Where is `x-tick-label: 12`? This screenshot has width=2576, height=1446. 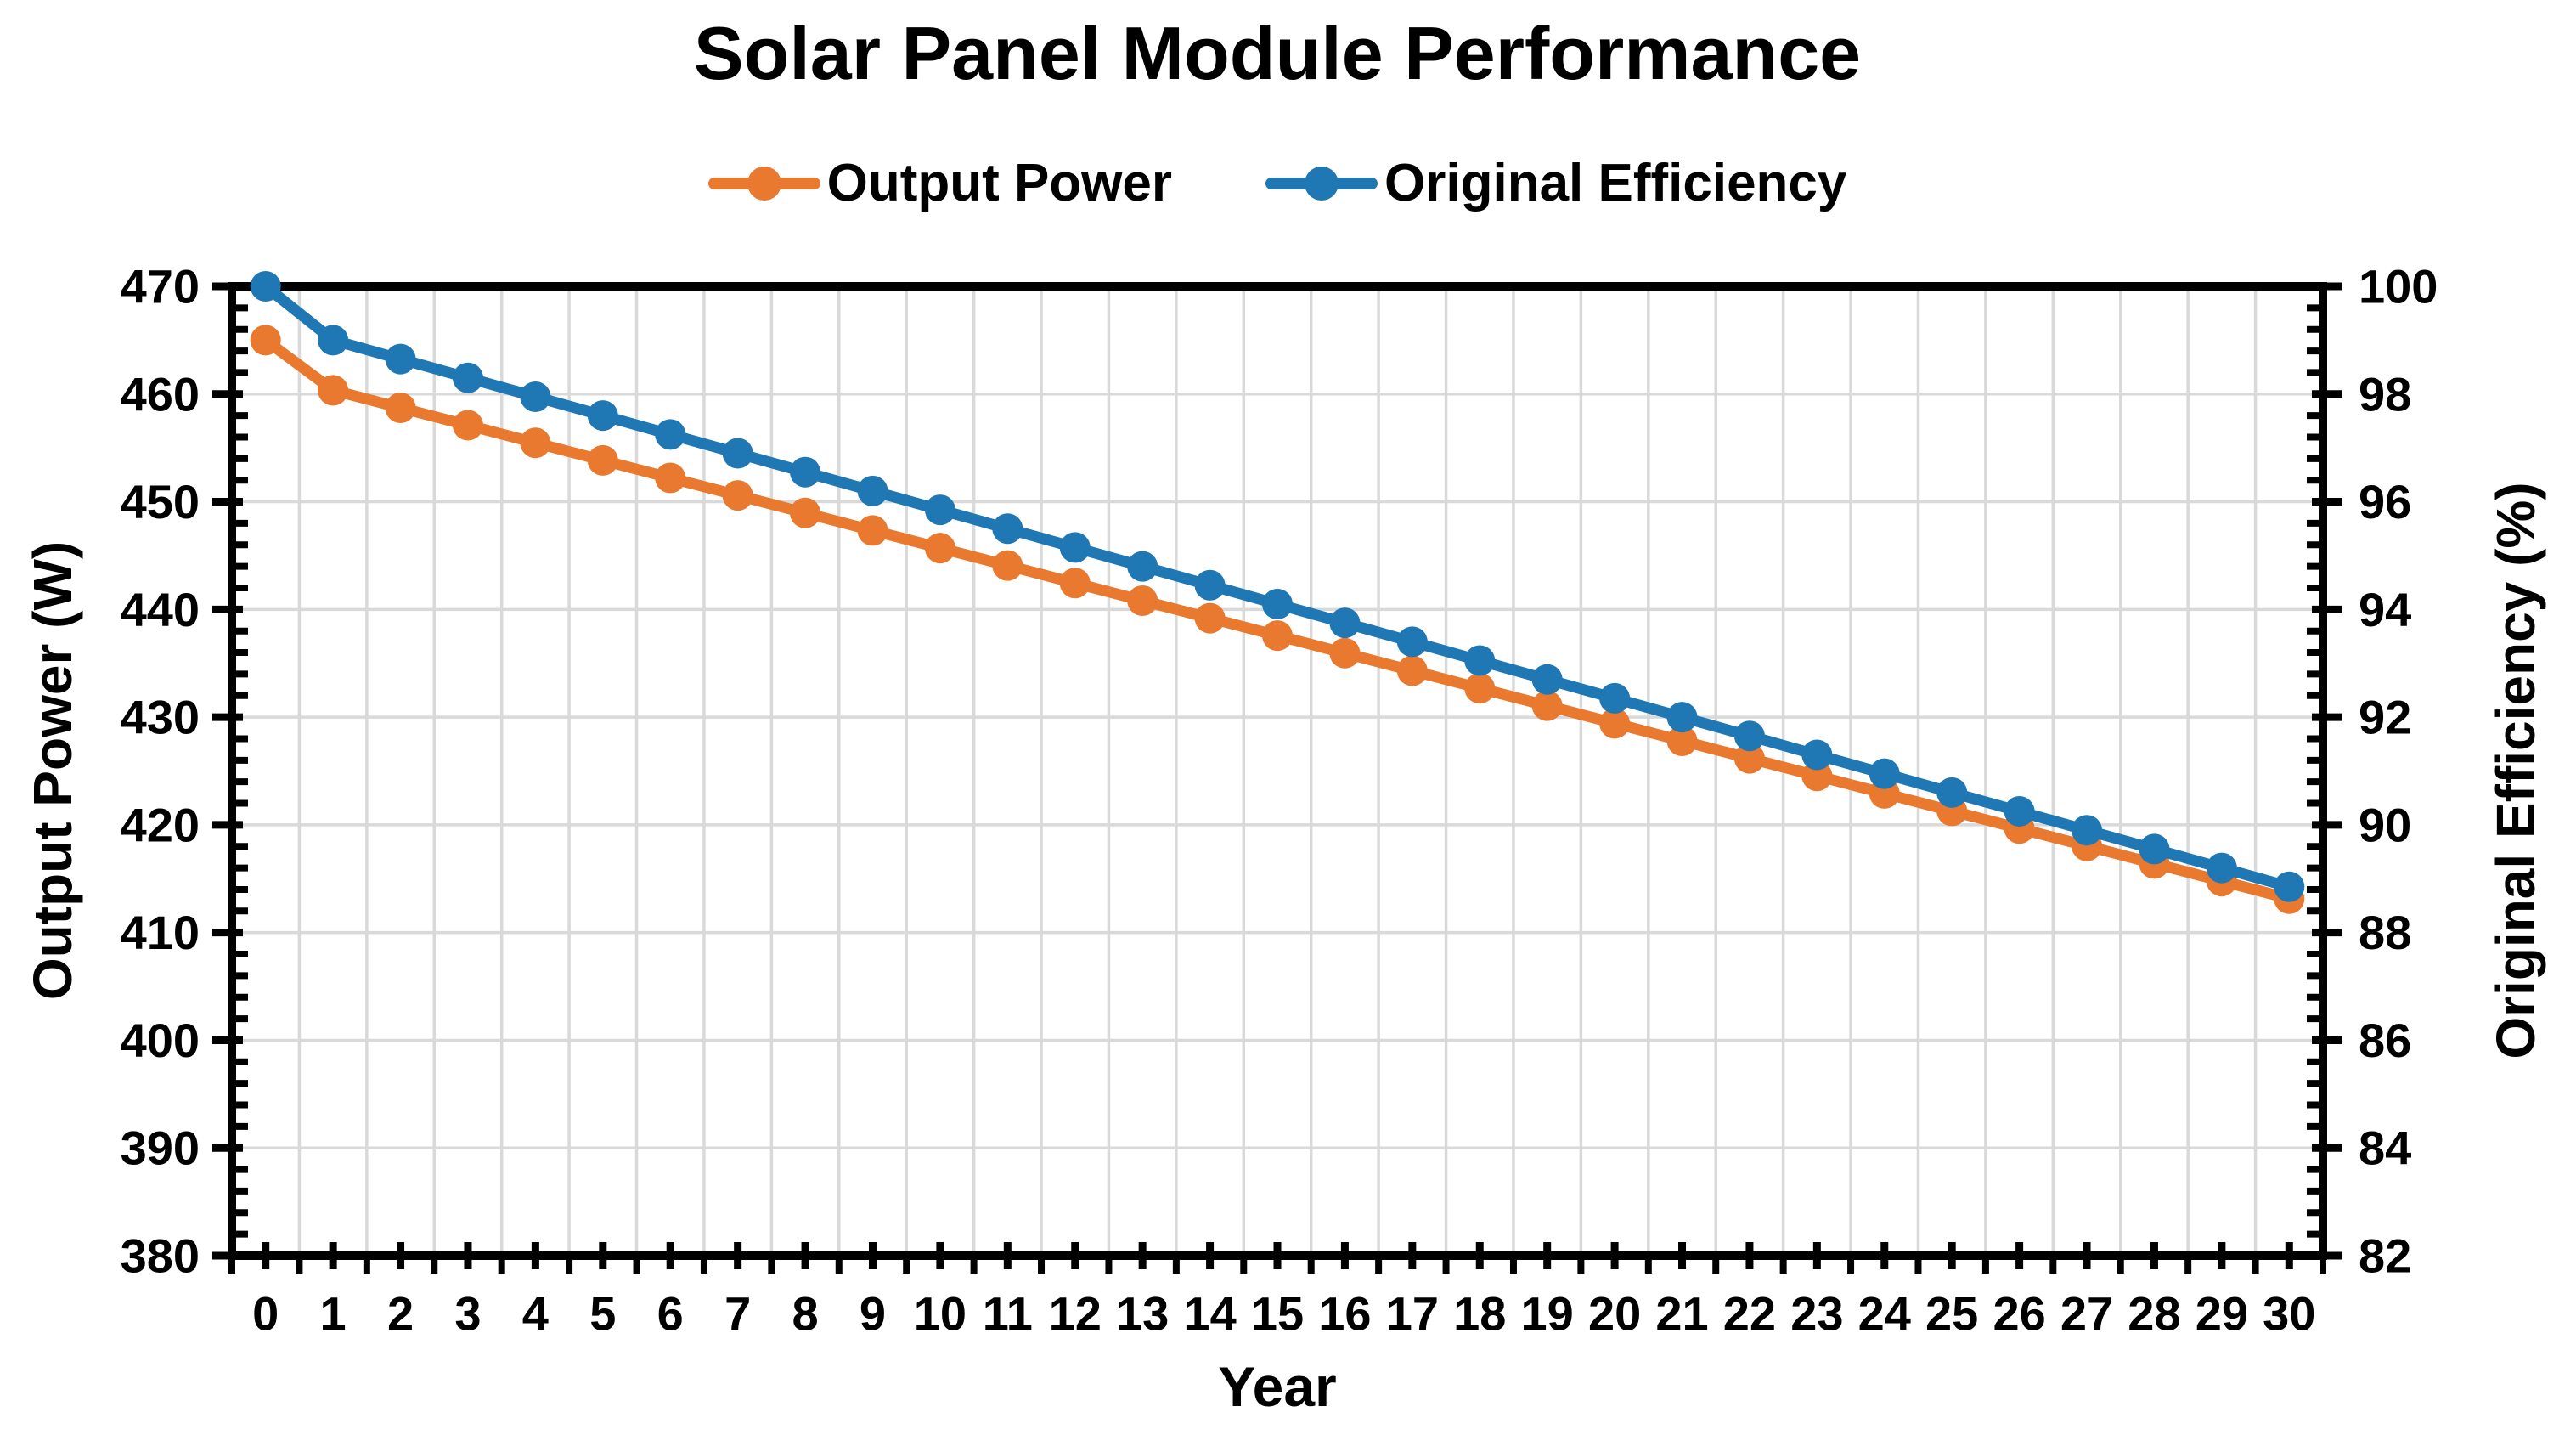 x-tick-label: 12 is located at coordinates (1075, 1314).